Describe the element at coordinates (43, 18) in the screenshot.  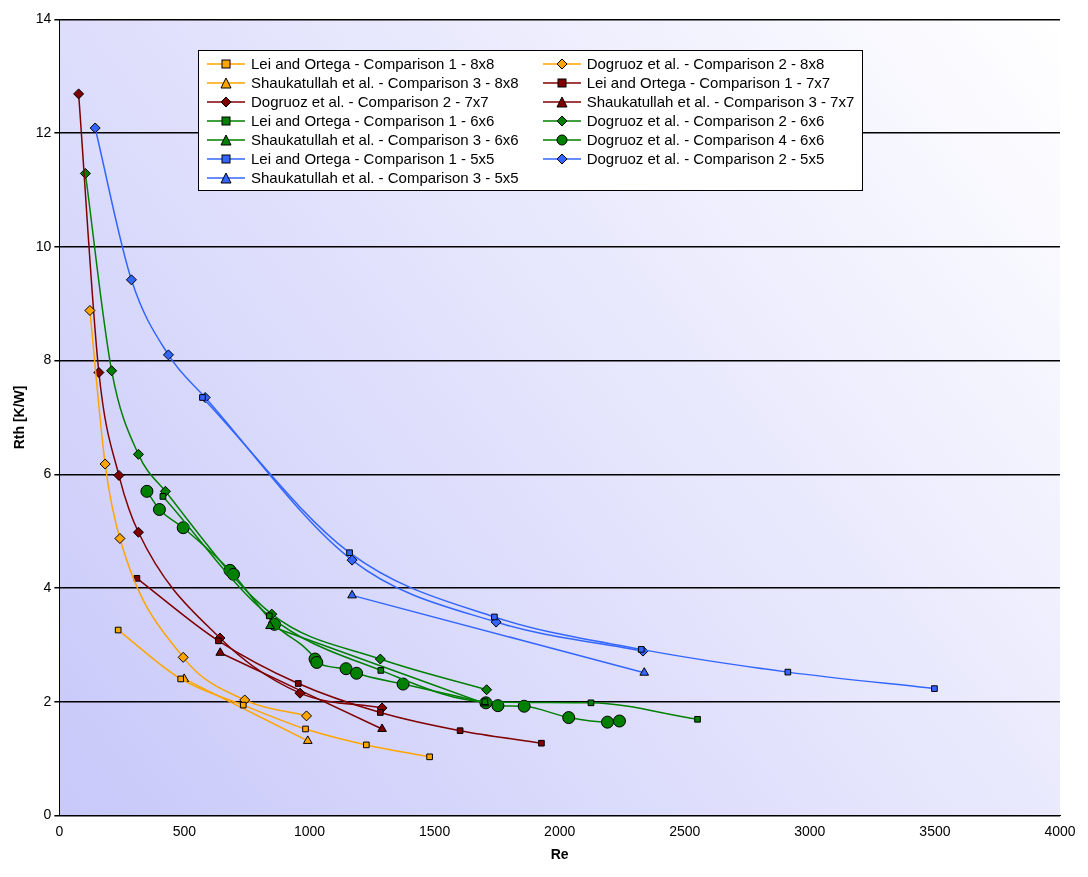
I see `y-tick-label: 14` at that location.